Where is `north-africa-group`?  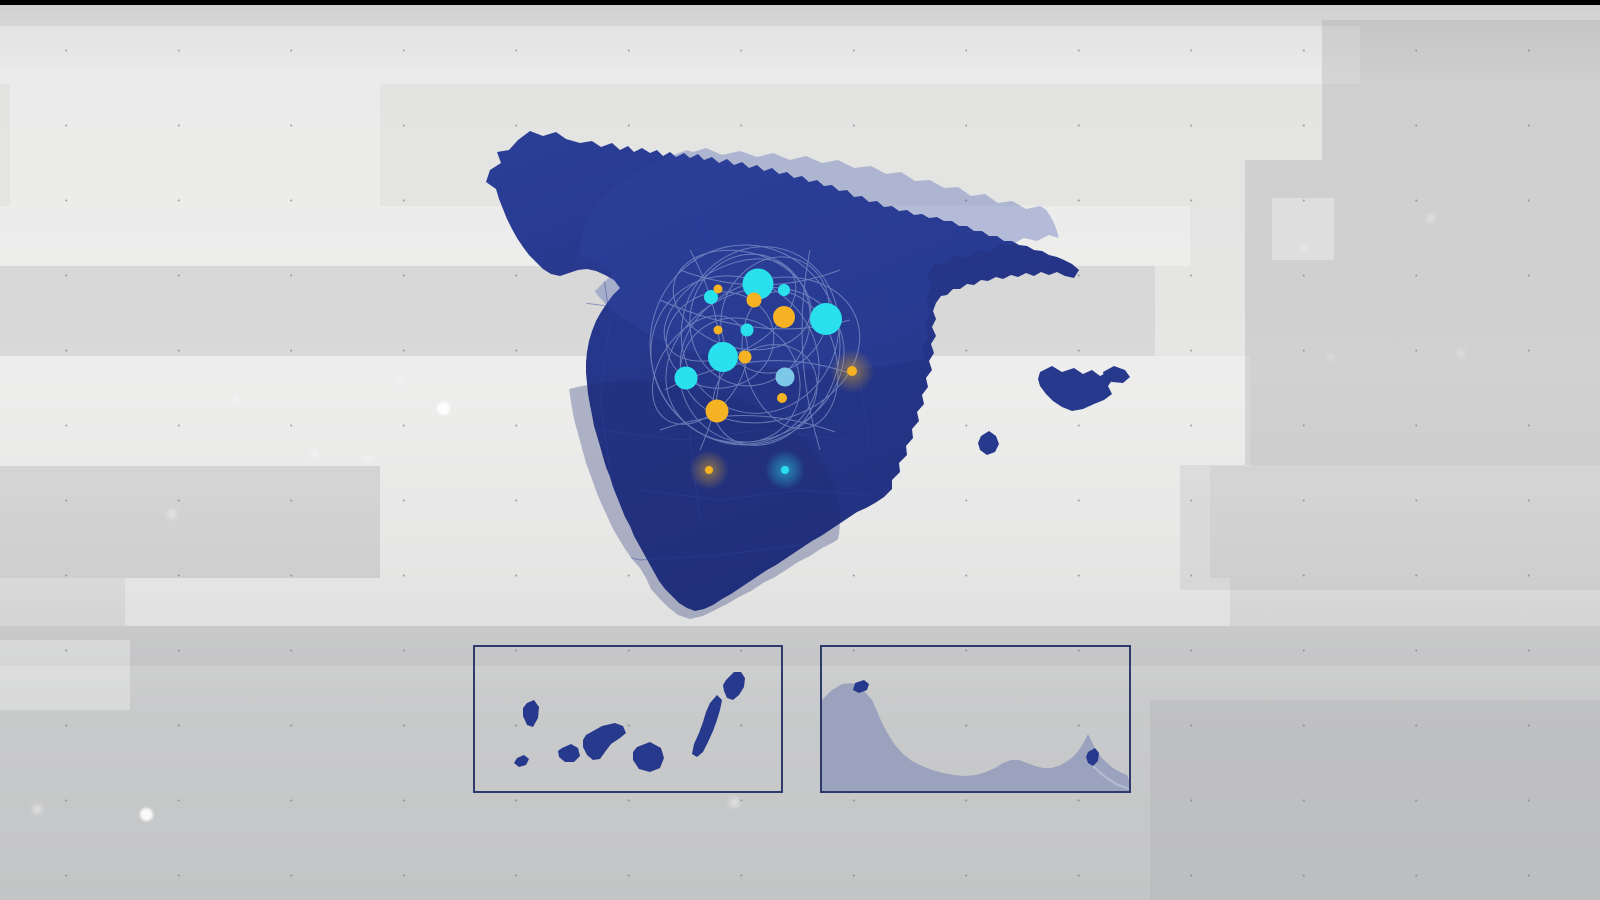
north-africa-group is located at coordinates (976, 735).